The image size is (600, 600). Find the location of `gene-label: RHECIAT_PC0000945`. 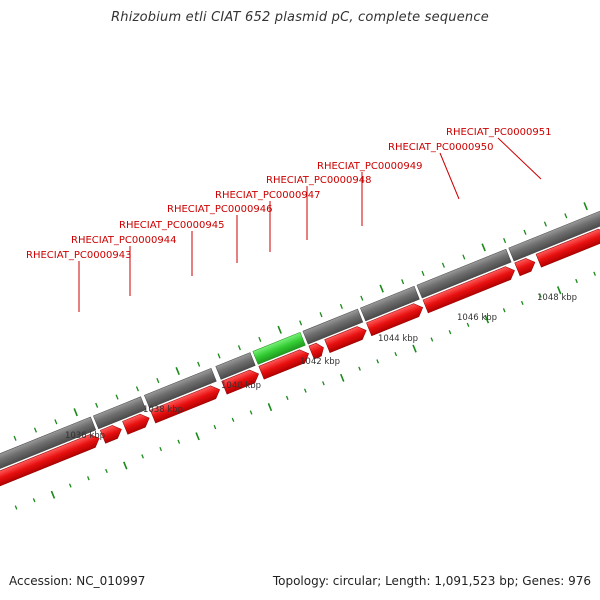

gene-label: RHECIAT_PC0000945 is located at coordinates (171, 225).